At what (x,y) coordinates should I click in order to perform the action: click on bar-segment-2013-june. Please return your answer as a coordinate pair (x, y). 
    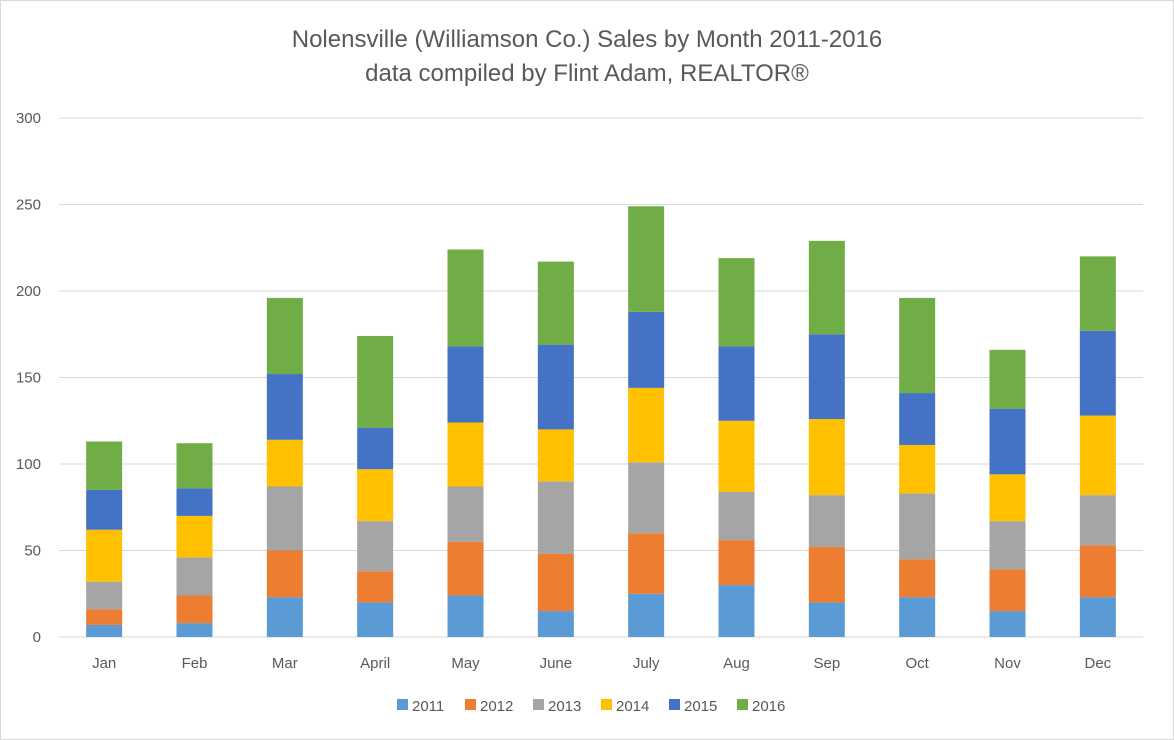
    Looking at the image, I should click on (555, 517).